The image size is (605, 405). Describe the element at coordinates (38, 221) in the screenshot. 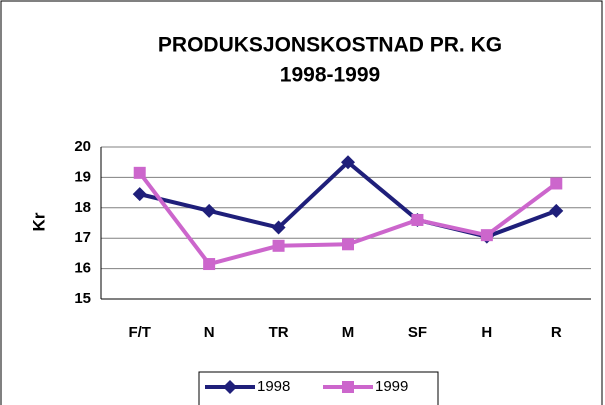

I see `y-axis-label: Kr` at that location.